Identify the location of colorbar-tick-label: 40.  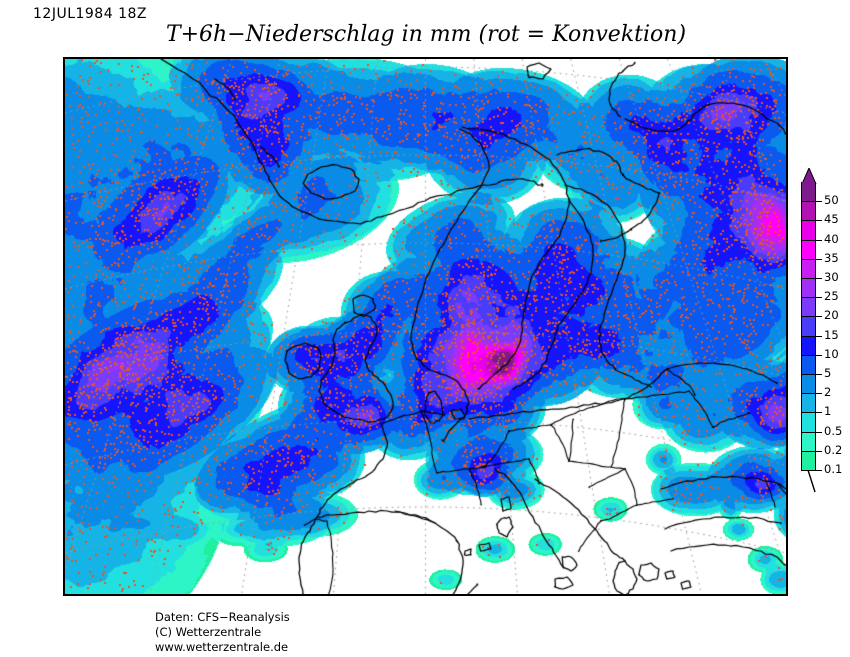
(831, 238).